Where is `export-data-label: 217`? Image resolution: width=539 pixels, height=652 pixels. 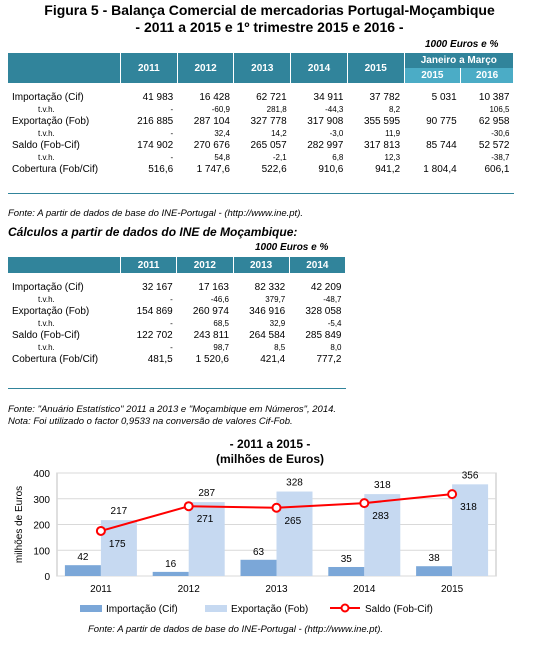
export-data-label: 217 is located at coordinates (119, 511).